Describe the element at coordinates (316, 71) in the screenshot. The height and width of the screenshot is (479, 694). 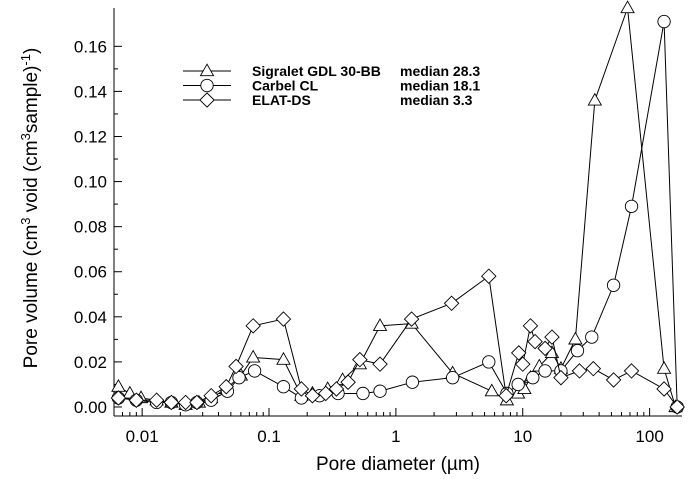
I see `legend-label: Sigralet GDL 30-BB` at that location.